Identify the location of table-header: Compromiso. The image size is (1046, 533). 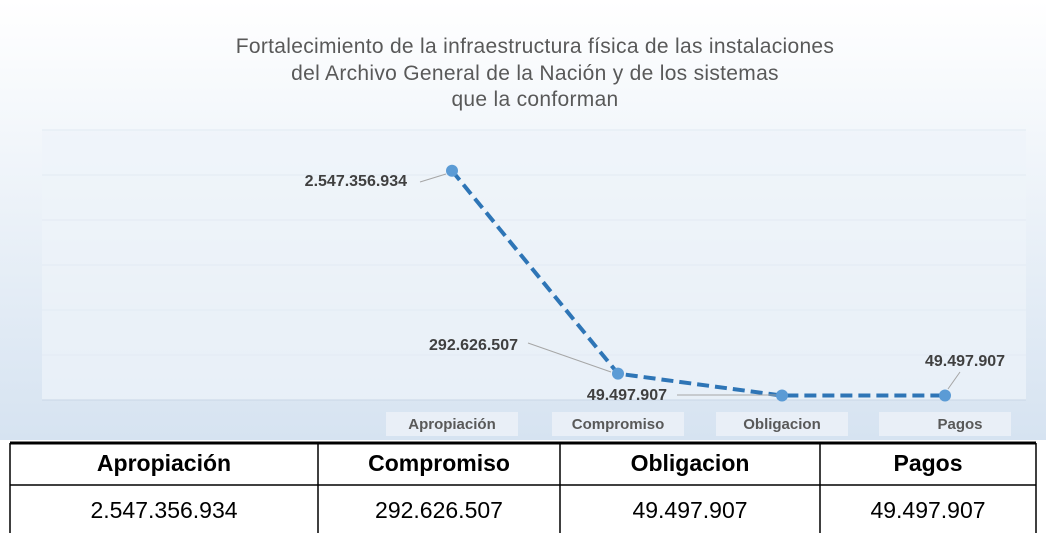
(439, 463).